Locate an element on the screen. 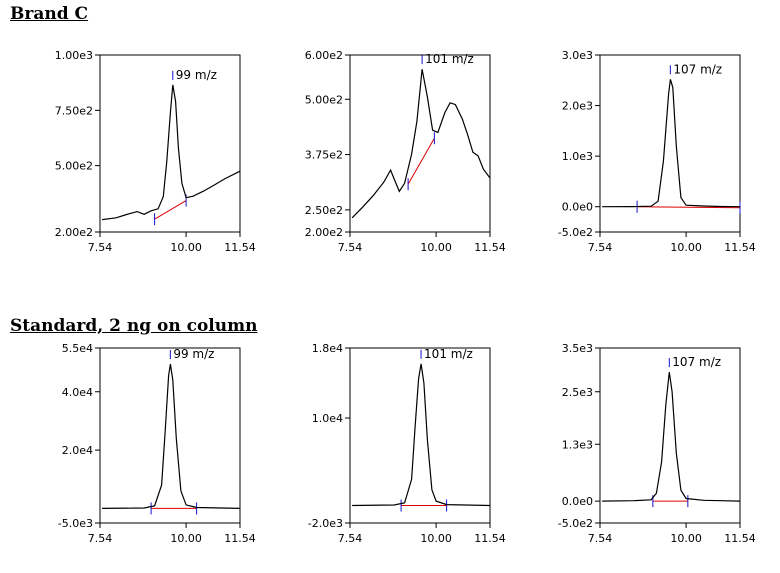 The width and height of the screenshot is (780, 573). y-tick-label: 1.8e4 is located at coordinates (327, 348).